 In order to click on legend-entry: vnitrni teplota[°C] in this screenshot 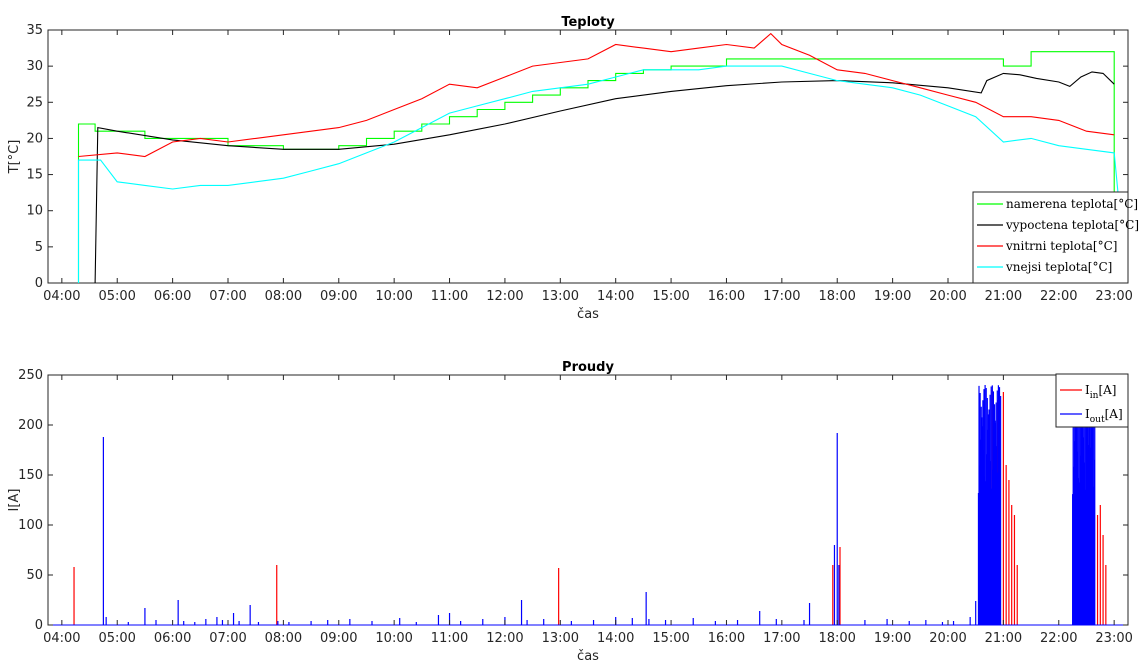, I will do `click(1061, 246)`.